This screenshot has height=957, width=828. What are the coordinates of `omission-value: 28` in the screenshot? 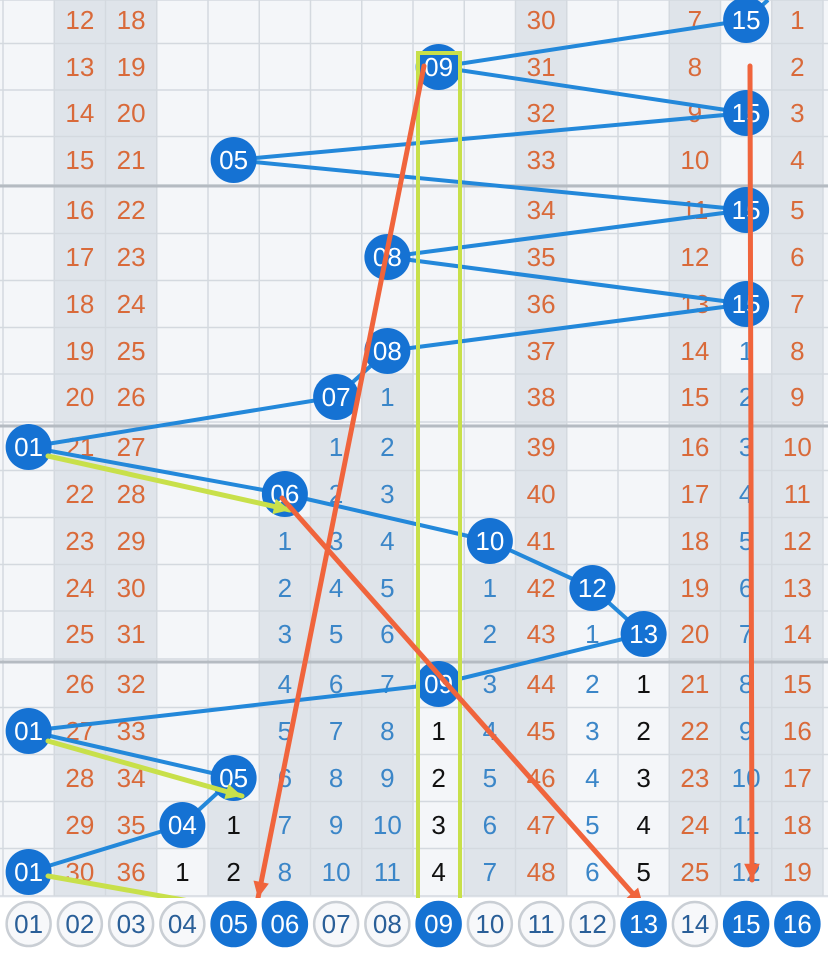 It's located at (79, 778).